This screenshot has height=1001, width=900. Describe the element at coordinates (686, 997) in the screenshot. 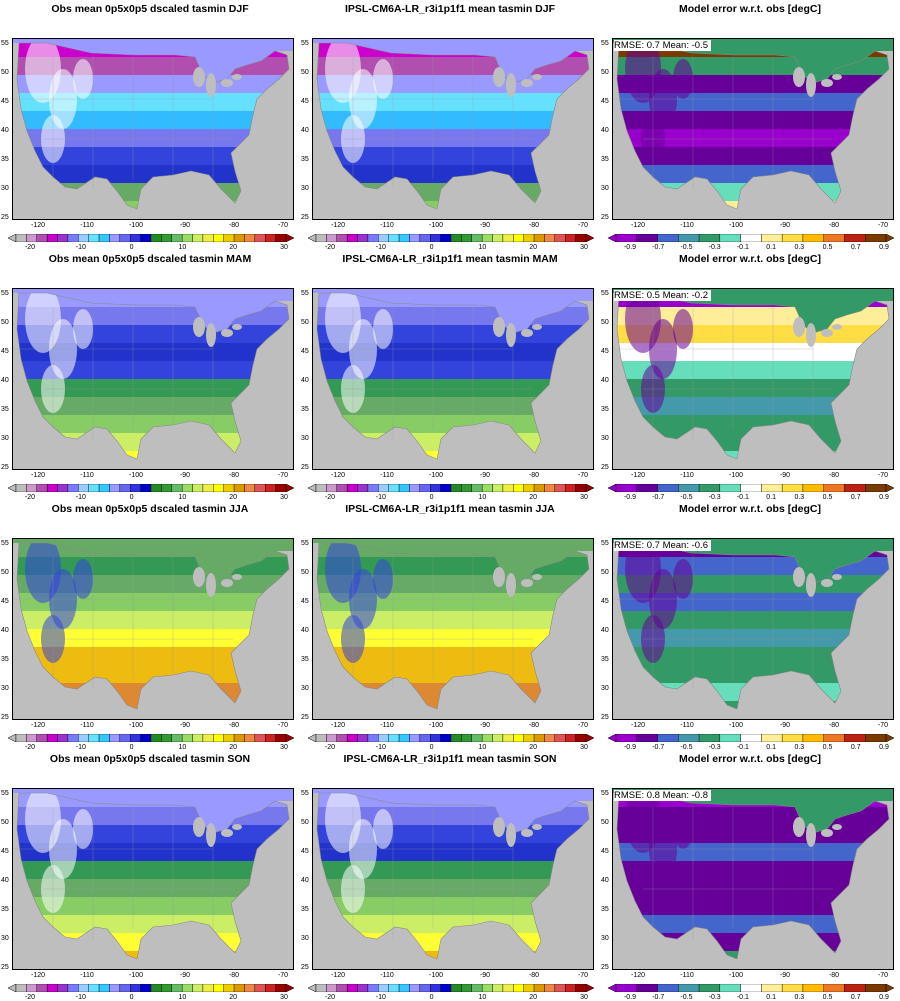

I see `colorbar-tick-label: -0.5` at that location.